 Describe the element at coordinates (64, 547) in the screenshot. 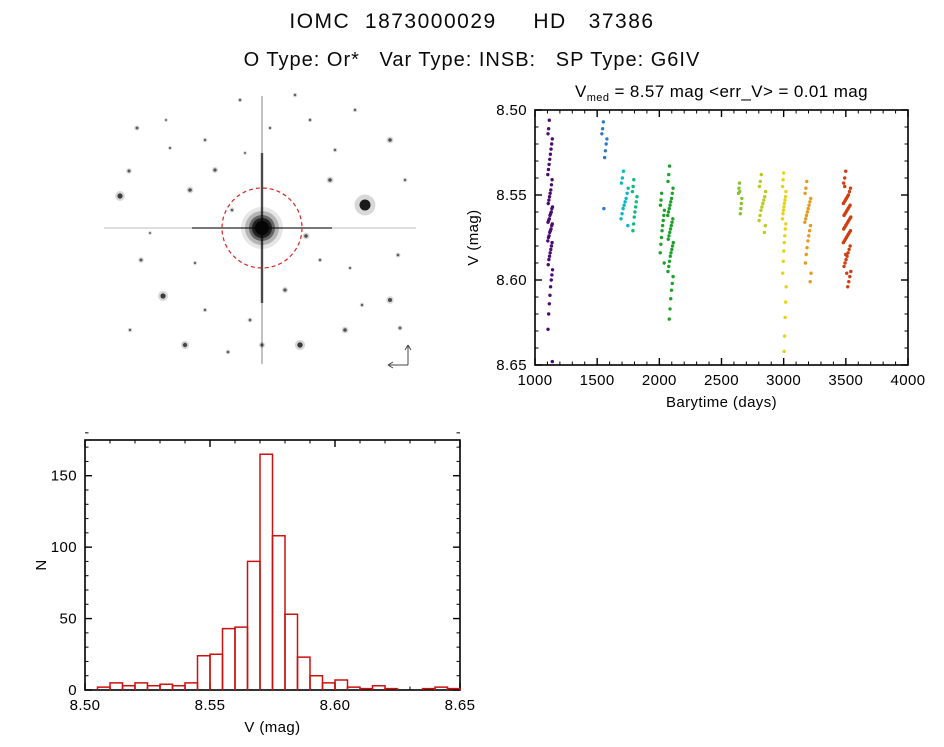

I see `svg-text: 100` at that location.